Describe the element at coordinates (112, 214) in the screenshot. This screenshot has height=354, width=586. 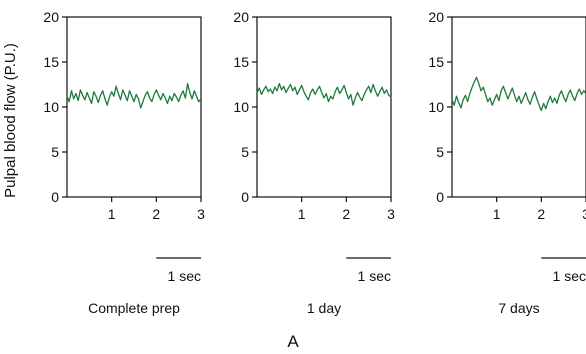
I see `x-tick-label-1-1: 1` at that location.